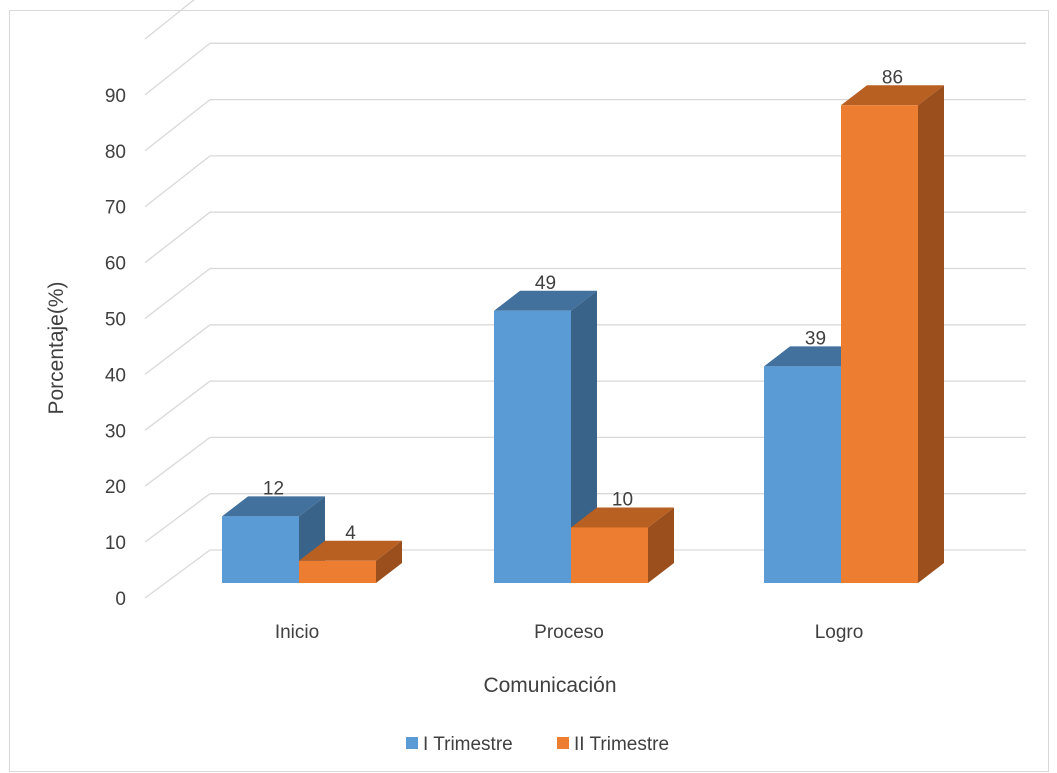 This screenshot has width=1057, height=773. What do you see at coordinates (621, 744) in the screenshot?
I see `legend-label: II Trimestre` at bounding box center [621, 744].